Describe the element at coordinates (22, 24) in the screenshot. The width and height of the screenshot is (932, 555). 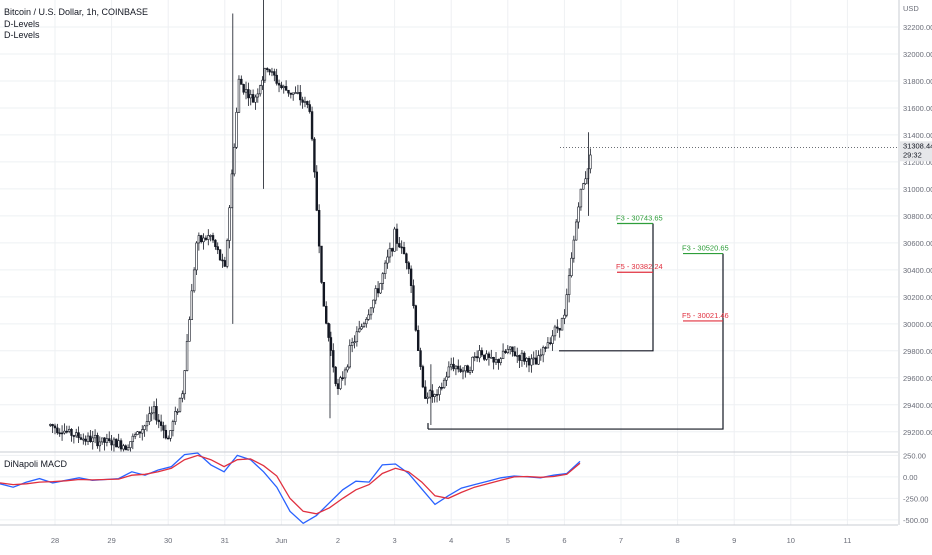
I see `indicator-legend-1: D-Levels` at that location.